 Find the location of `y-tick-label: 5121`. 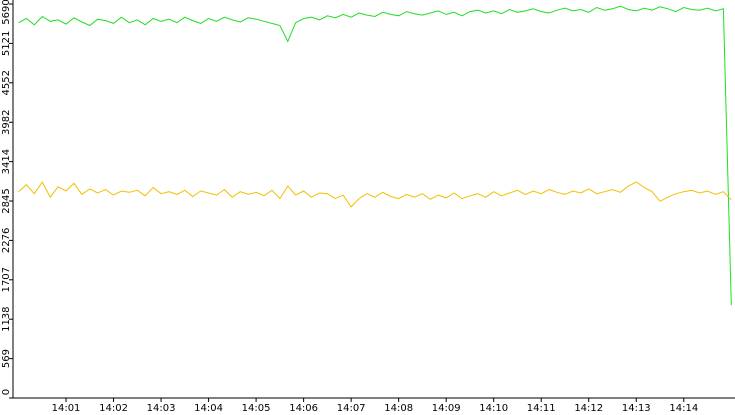

y-tick-label: 5121 is located at coordinates (6, 43).